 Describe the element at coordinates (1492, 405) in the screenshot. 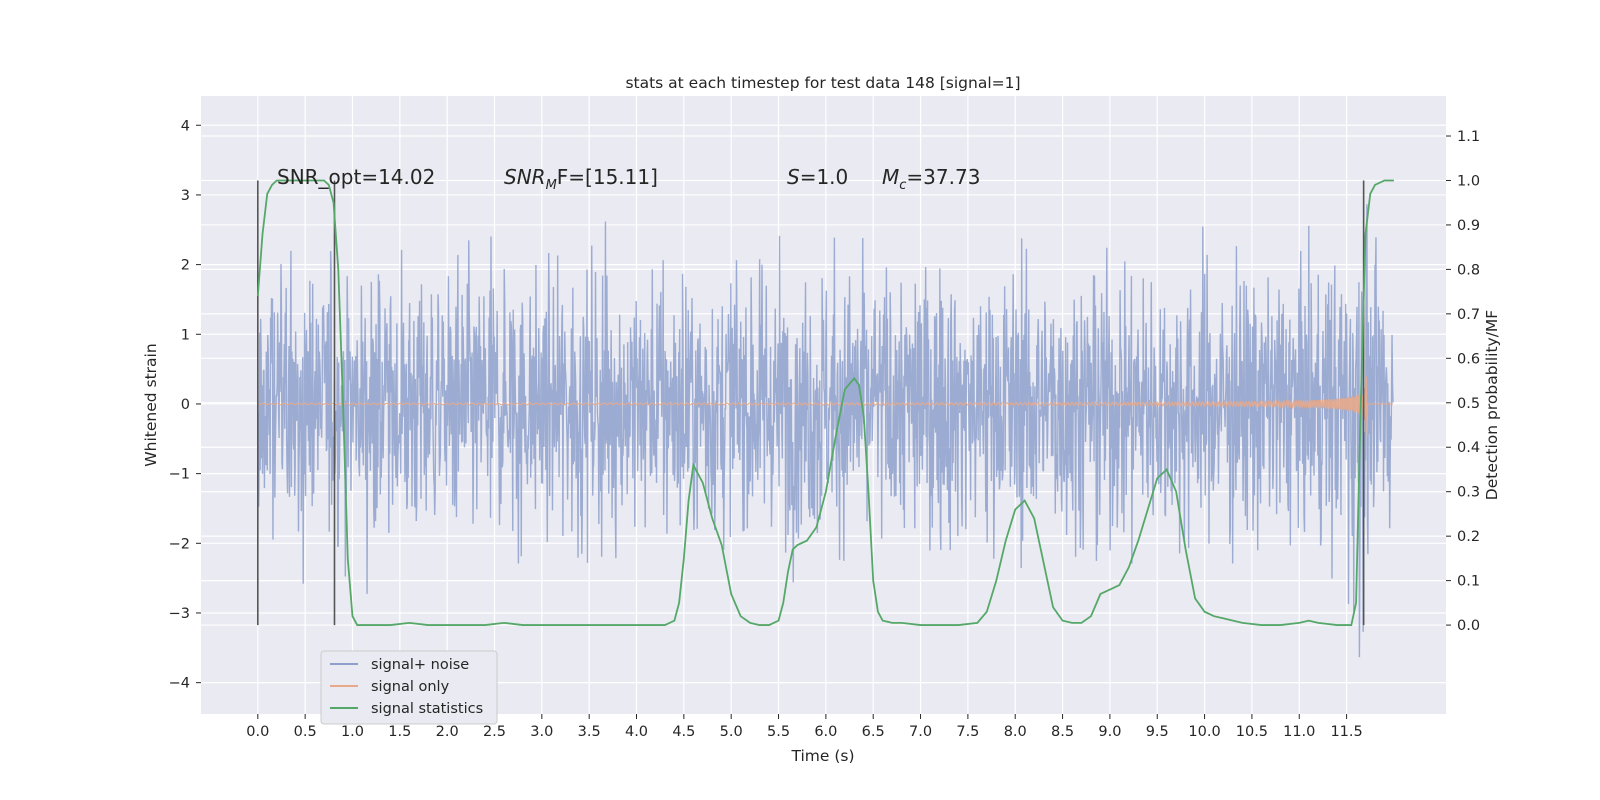

I see `y-axis-right-label: Detection probability/MF` at that location.